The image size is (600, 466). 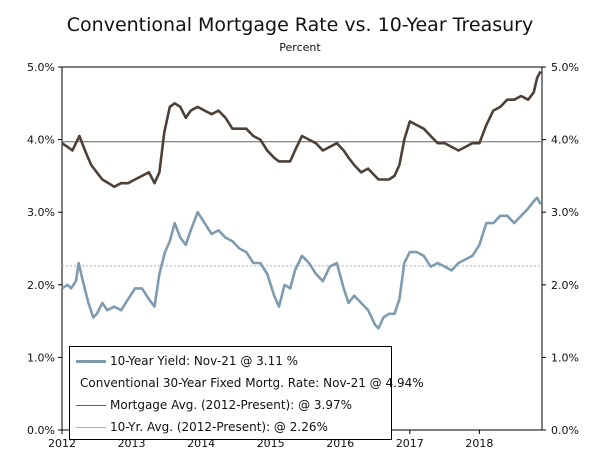 What do you see at coordinates (565, 430) in the screenshot?
I see `y-tick-label-right: 0.0%` at bounding box center [565, 430].